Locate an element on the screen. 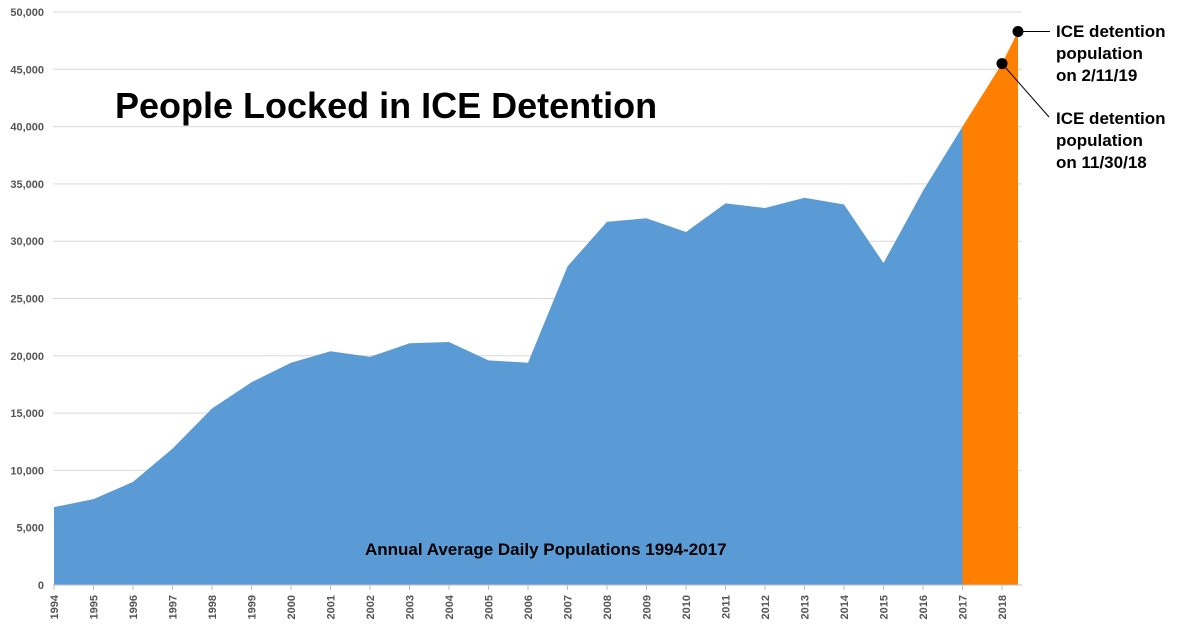 This screenshot has height=631, width=1200. x-tick-label: 2008 is located at coordinates (608, 607).